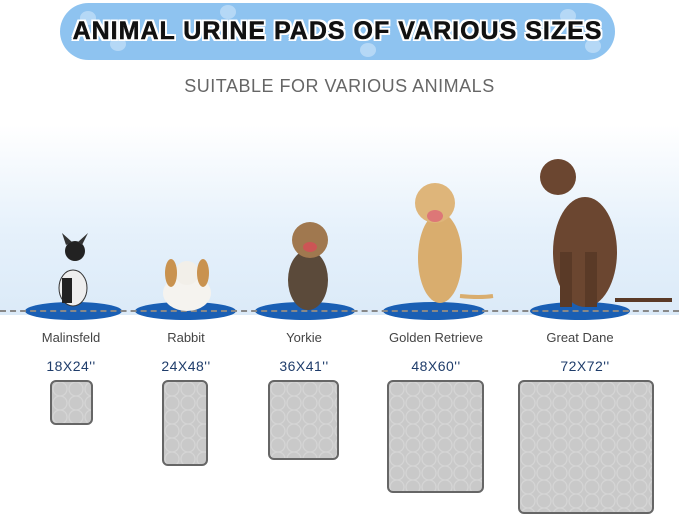 The height and width of the screenshot is (515, 679). Describe the element at coordinates (580, 337) in the screenshot. I see `animal-name: Great Dane` at that location.